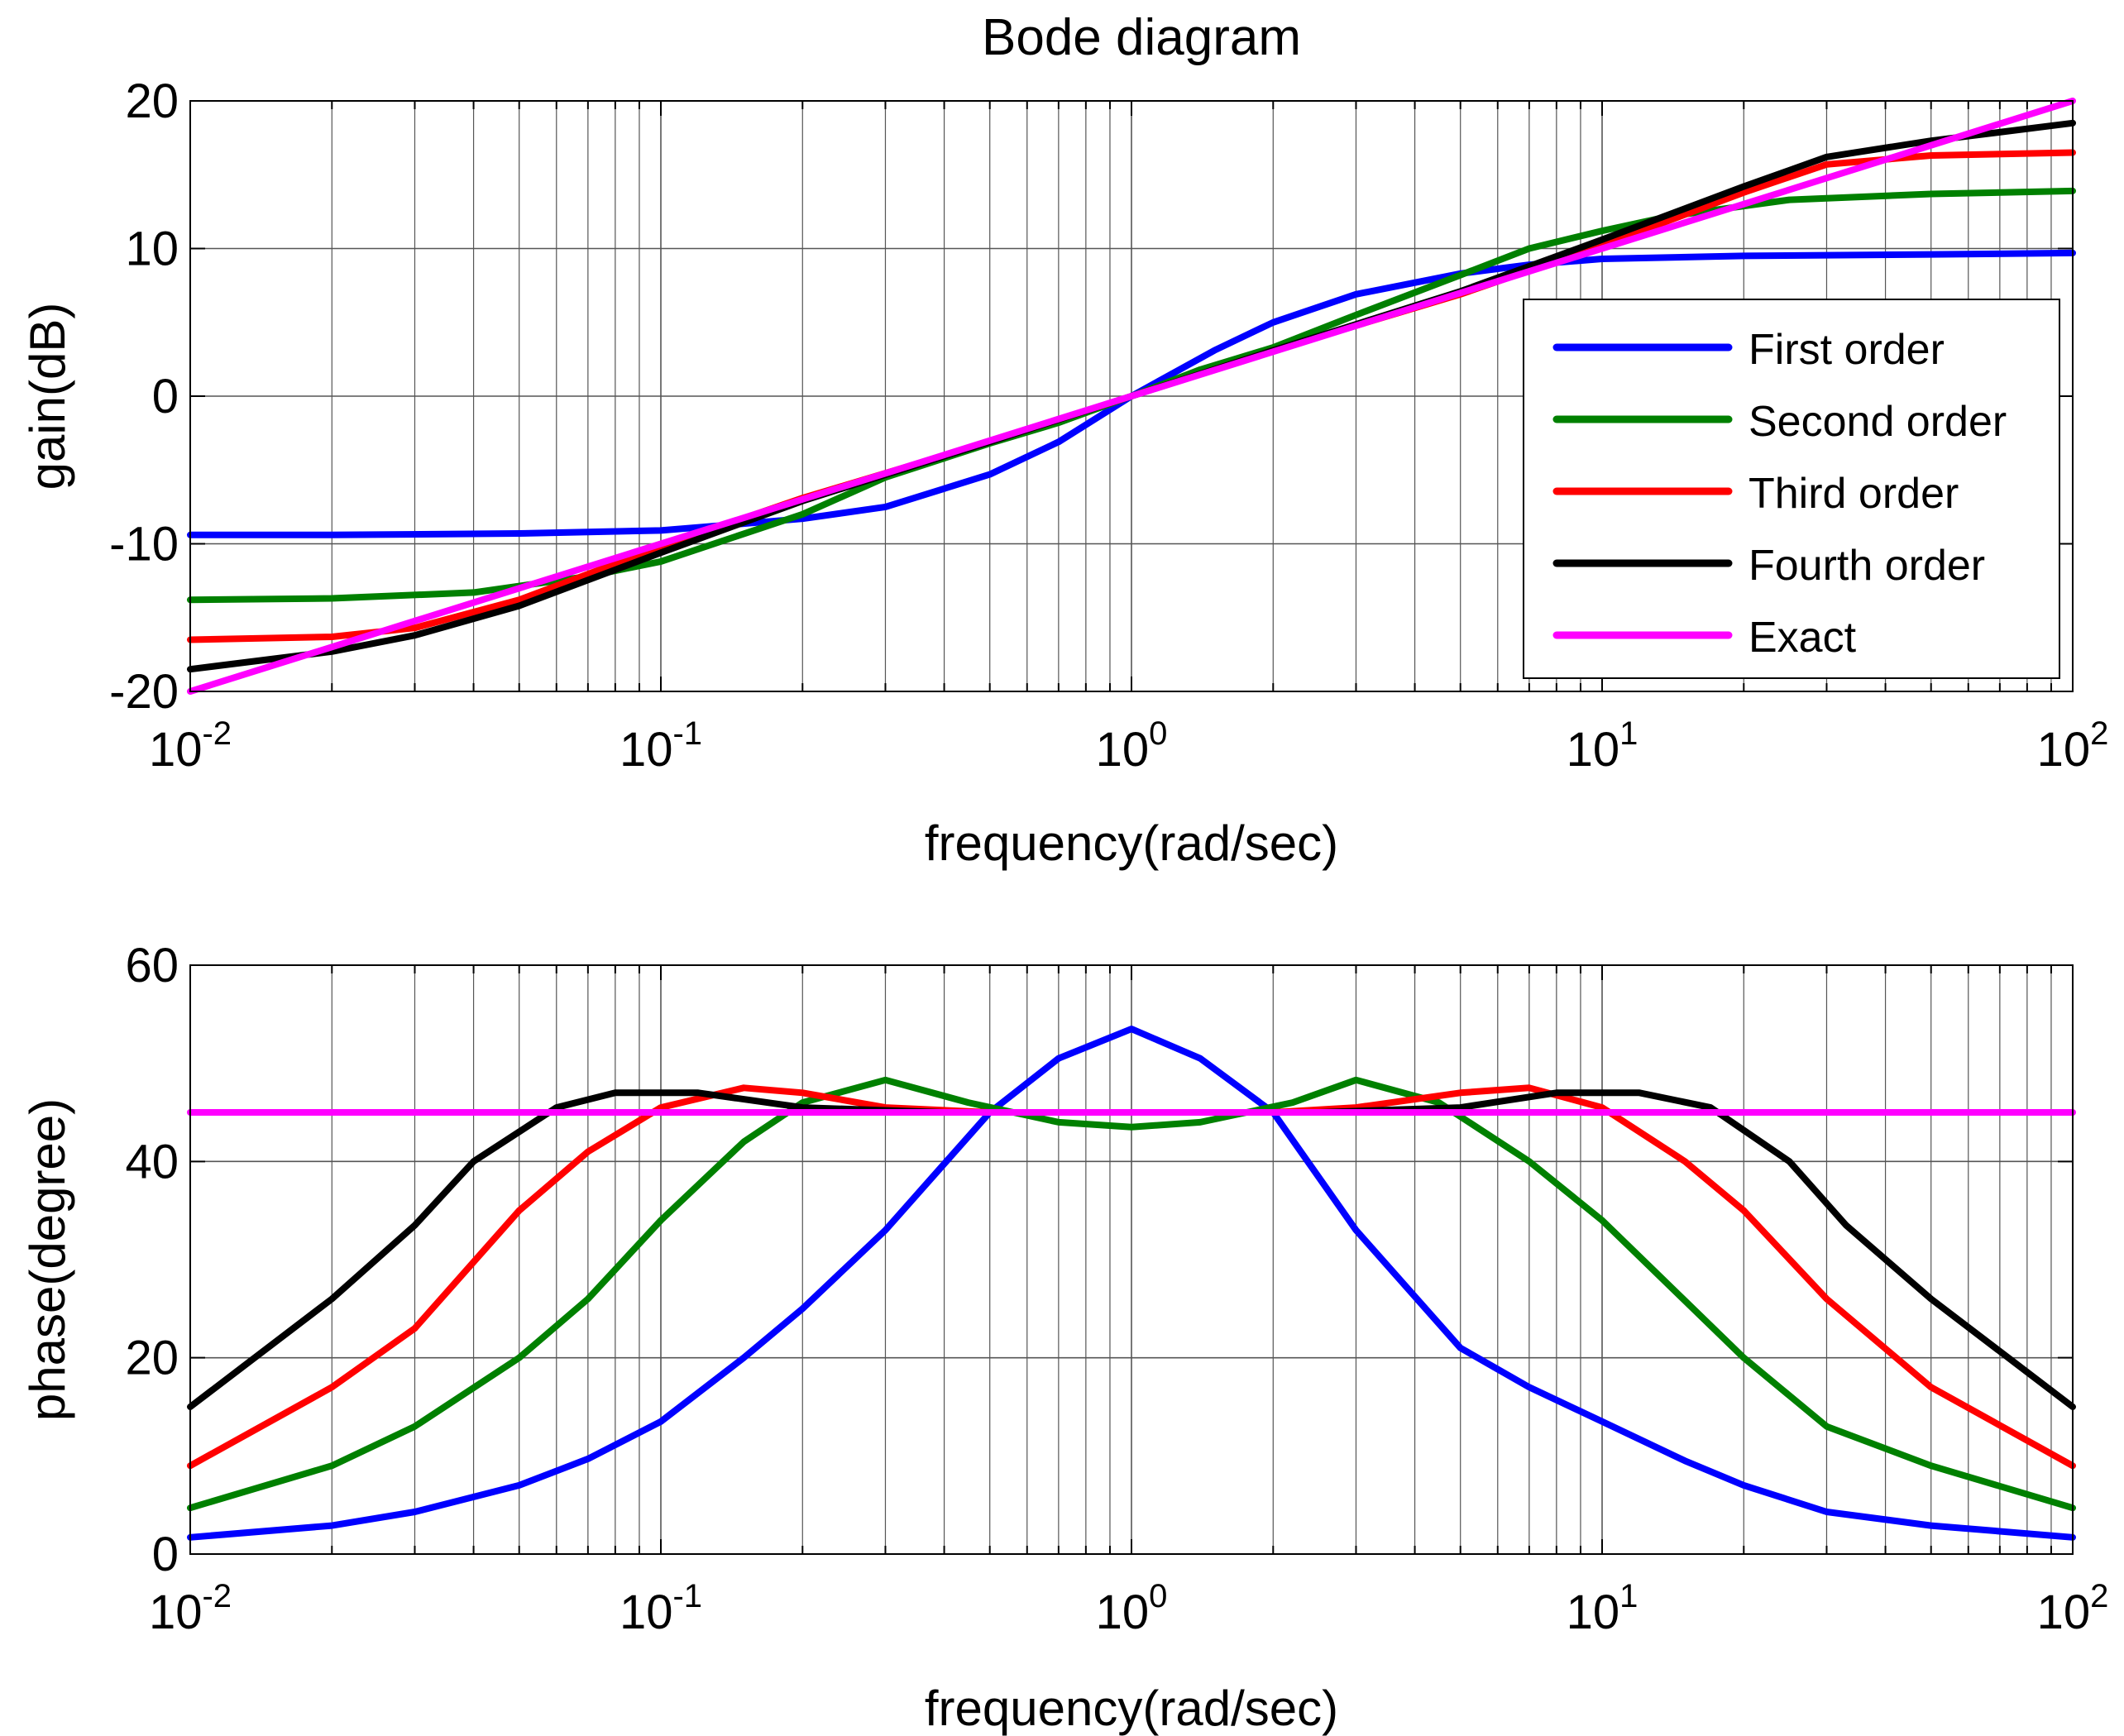 This screenshot has width=2124, height=1736. I want to click on phase-x-tick-label: 10², so click(2073, 1608).